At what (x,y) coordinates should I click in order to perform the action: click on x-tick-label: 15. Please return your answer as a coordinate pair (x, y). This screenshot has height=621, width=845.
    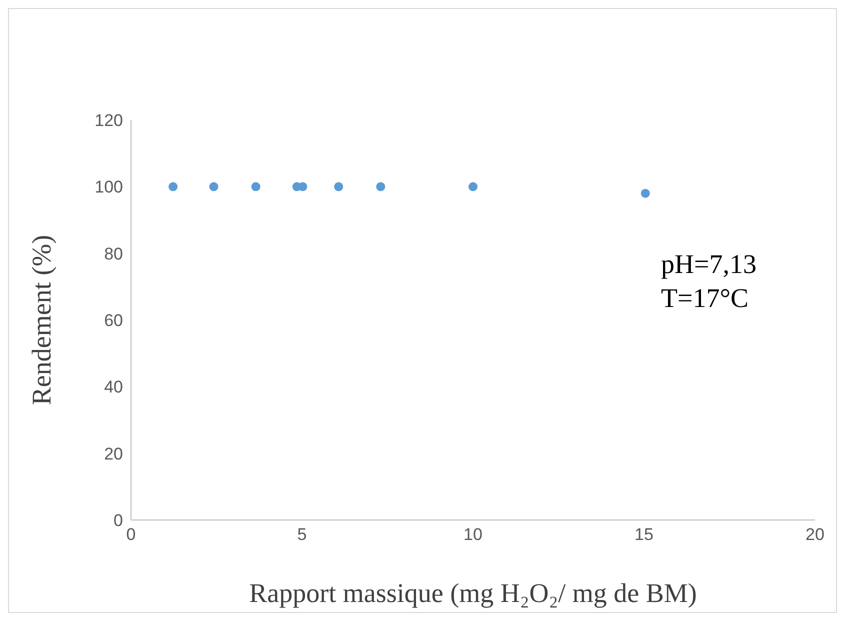
    Looking at the image, I should click on (644, 534).